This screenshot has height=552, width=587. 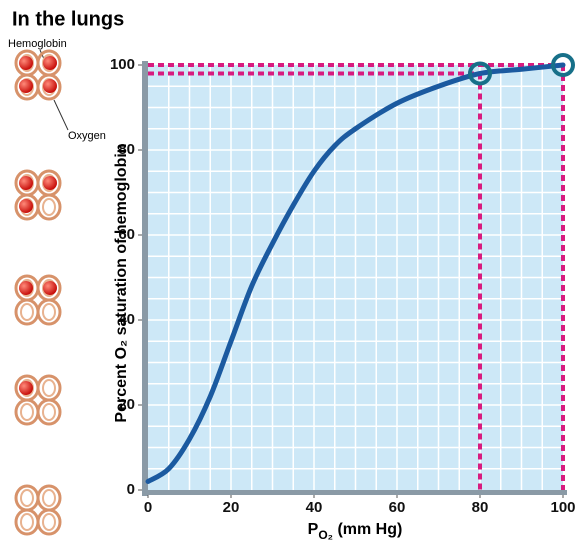 I want to click on x-tick-label: 100, so click(x=562, y=507).